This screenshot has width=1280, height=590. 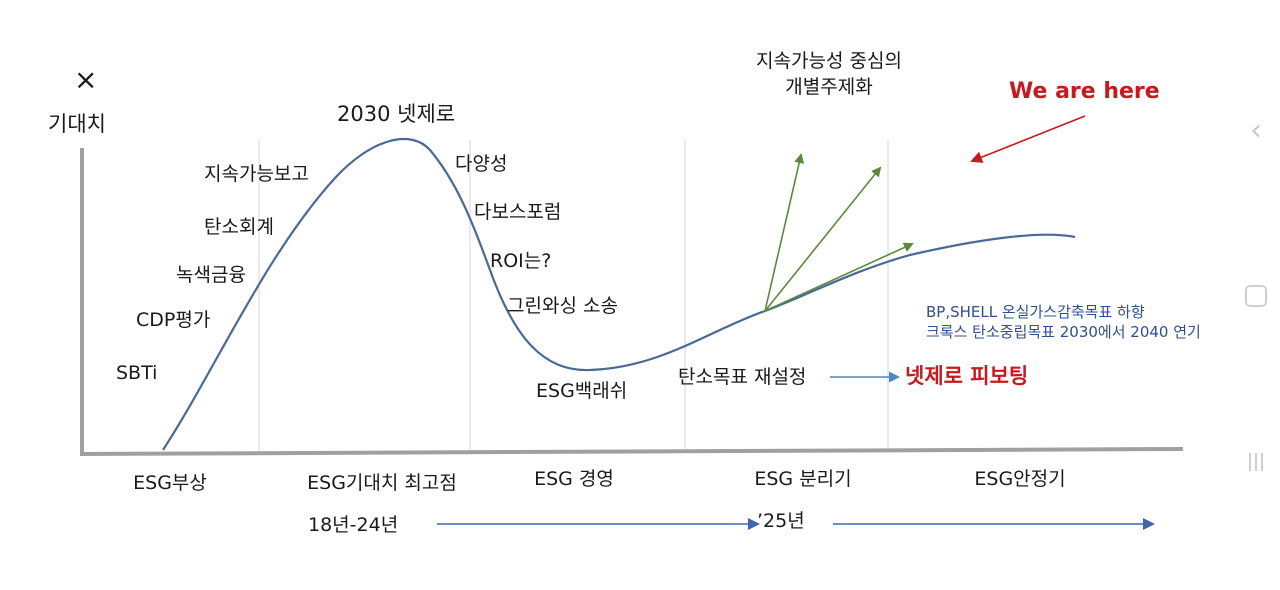 What do you see at coordinates (829, 61) in the screenshot?
I see `divergence-line: 지속가능성 중심의` at bounding box center [829, 61].